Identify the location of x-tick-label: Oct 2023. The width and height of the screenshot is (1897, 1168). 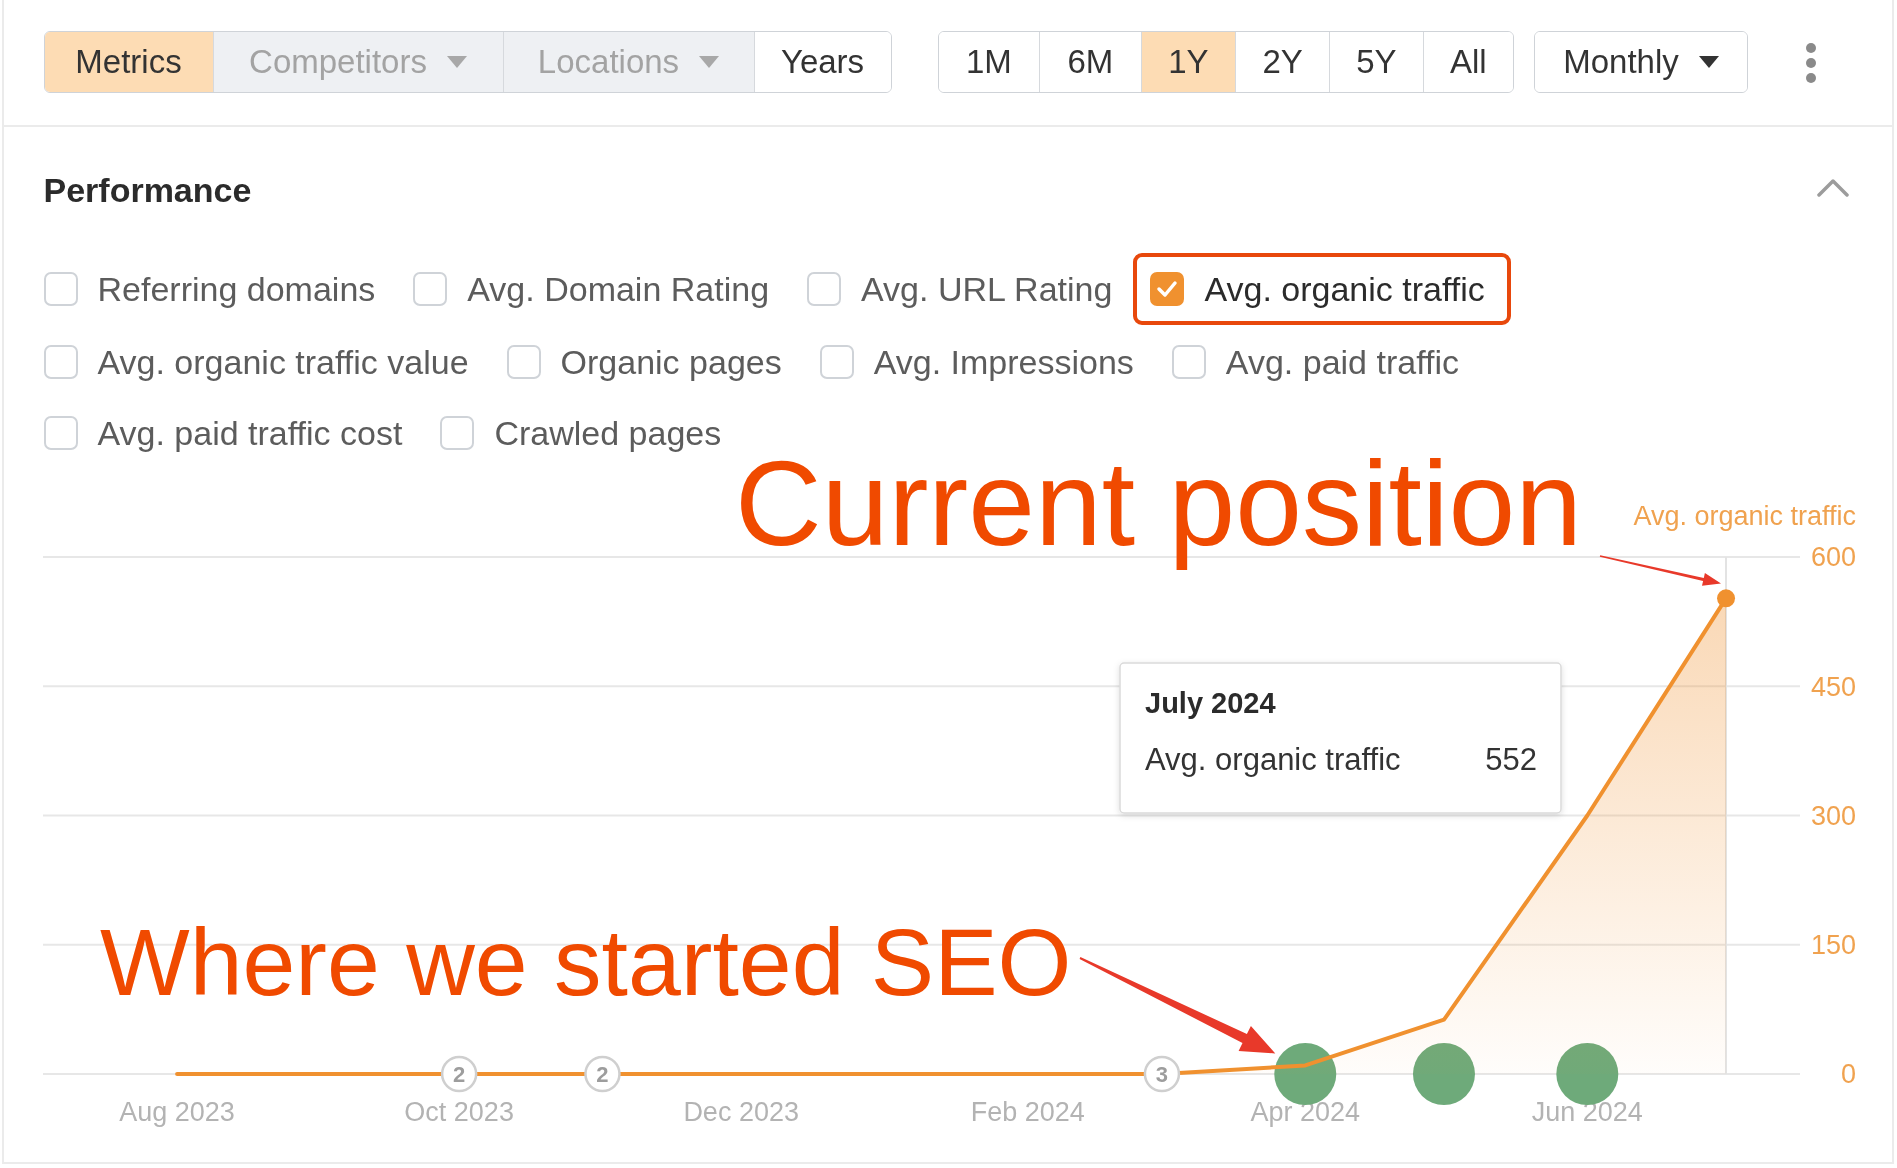
(459, 1112).